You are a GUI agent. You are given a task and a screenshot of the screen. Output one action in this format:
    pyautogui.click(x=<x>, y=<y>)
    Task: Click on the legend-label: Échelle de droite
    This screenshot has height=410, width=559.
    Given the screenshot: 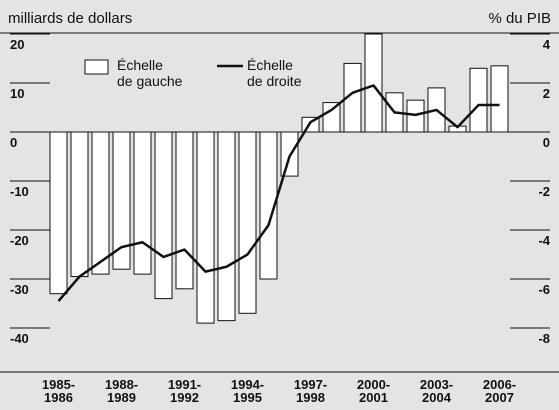 What is the action you would take?
    pyautogui.click(x=274, y=73)
    